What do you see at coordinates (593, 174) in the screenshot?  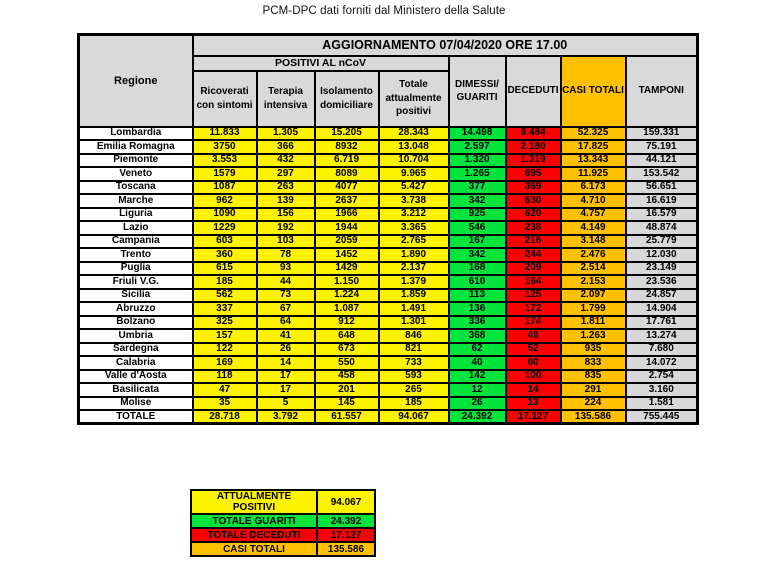 I see `value-cell: 11.925` at bounding box center [593, 174].